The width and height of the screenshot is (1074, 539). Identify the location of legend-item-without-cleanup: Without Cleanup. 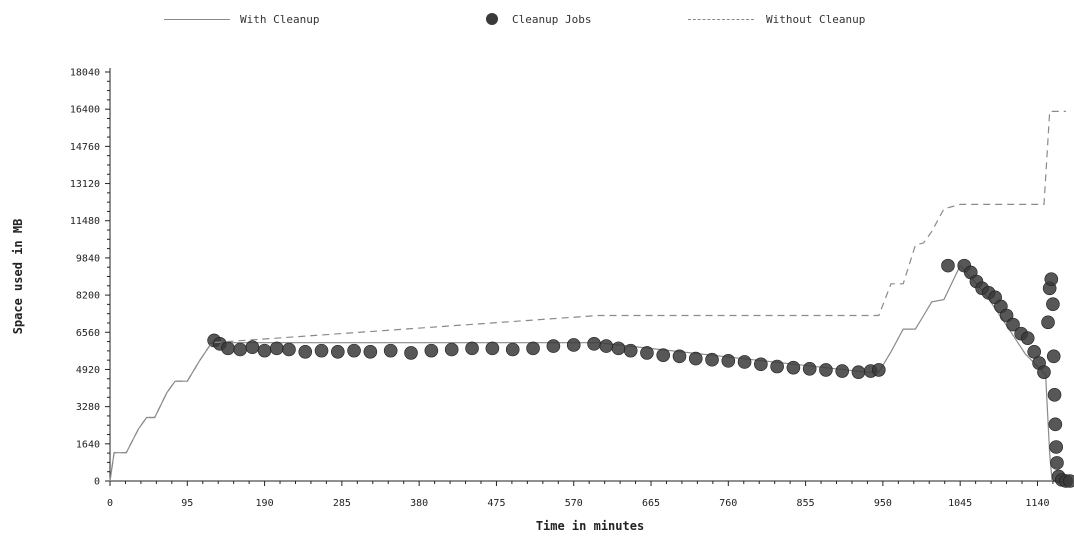
(776, 19).